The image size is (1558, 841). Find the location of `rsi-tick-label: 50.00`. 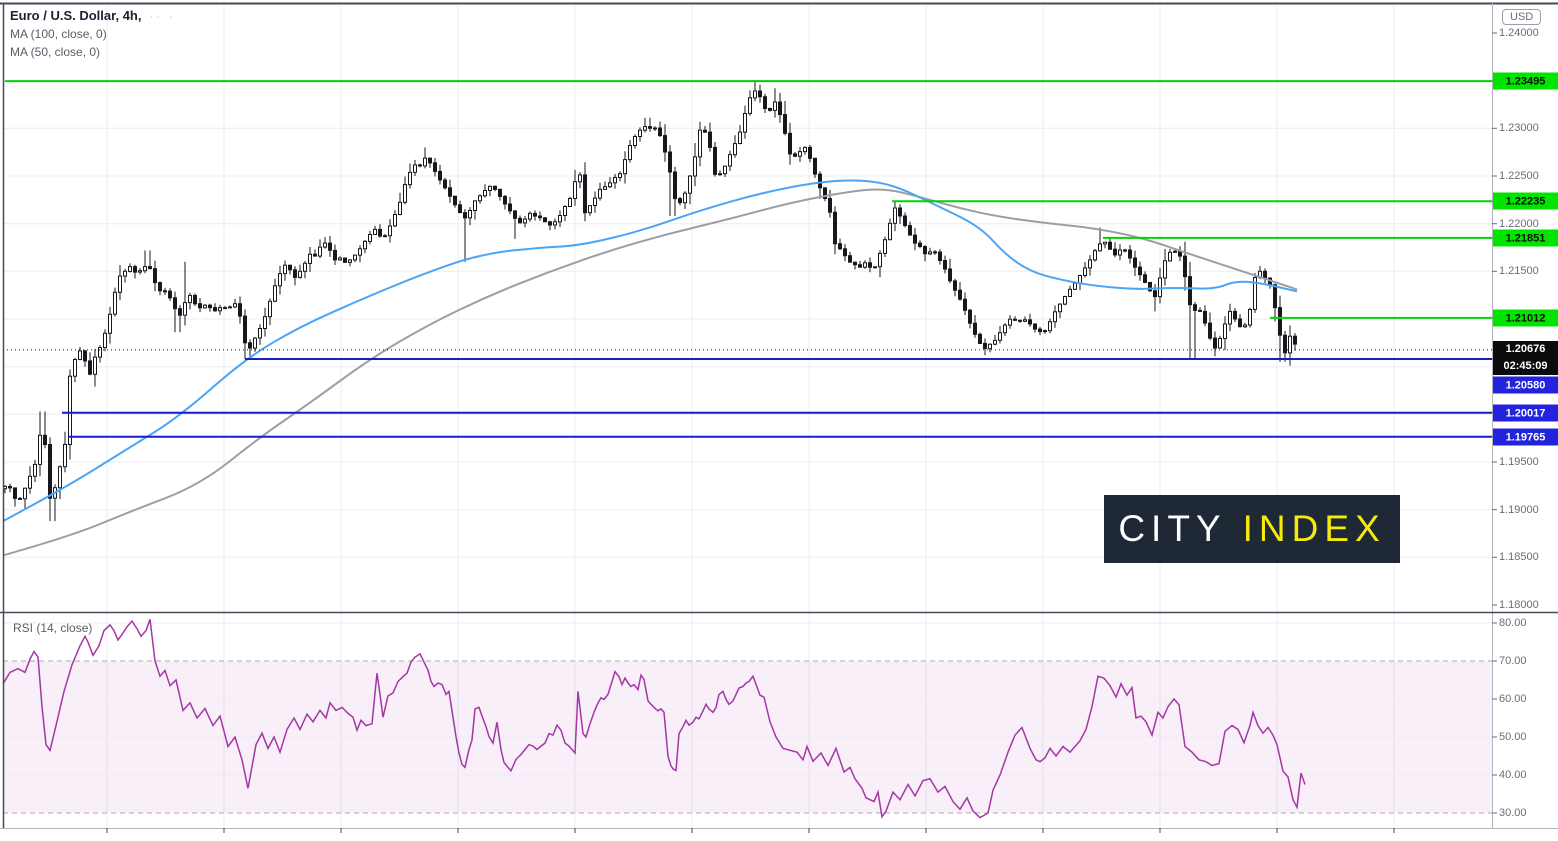

rsi-tick-label: 50.00 is located at coordinates (1513, 737).